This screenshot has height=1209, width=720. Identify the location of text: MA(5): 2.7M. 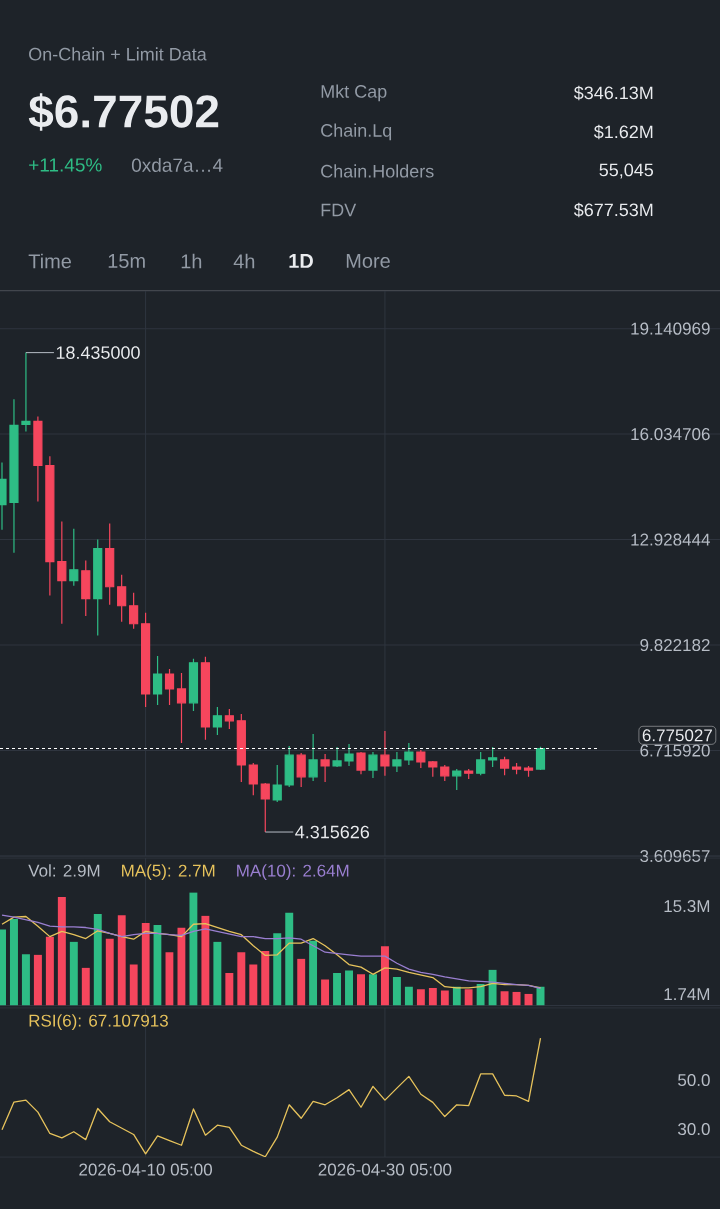
(168, 872).